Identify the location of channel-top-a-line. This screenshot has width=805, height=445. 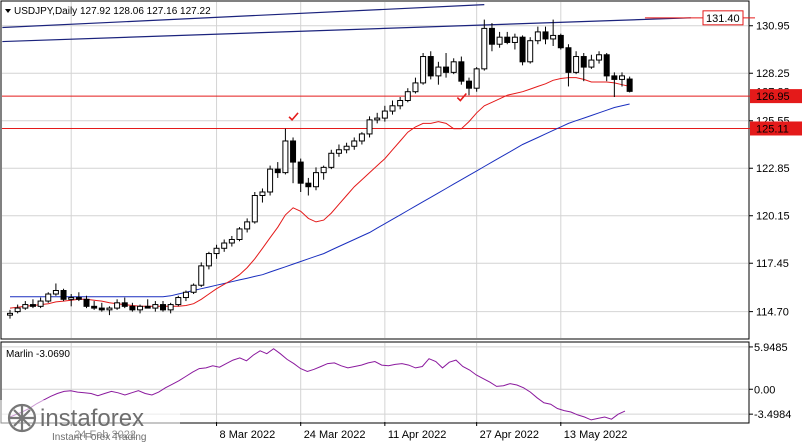
(243, 16).